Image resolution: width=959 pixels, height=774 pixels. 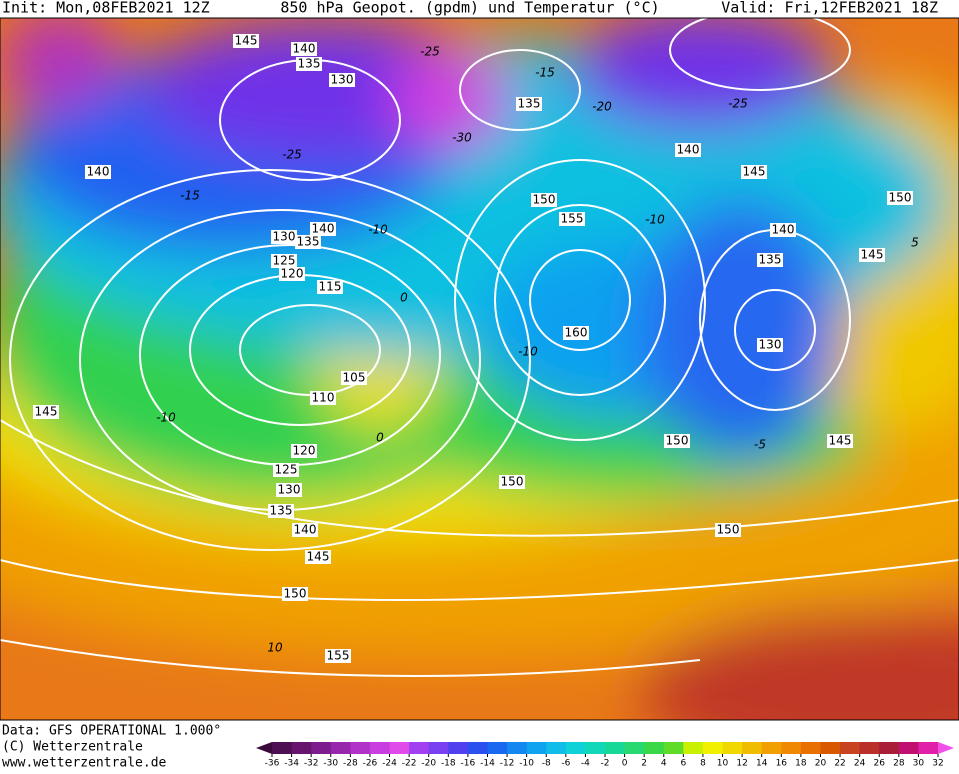 I want to click on contour-label: 125, so click(x=286, y=470).